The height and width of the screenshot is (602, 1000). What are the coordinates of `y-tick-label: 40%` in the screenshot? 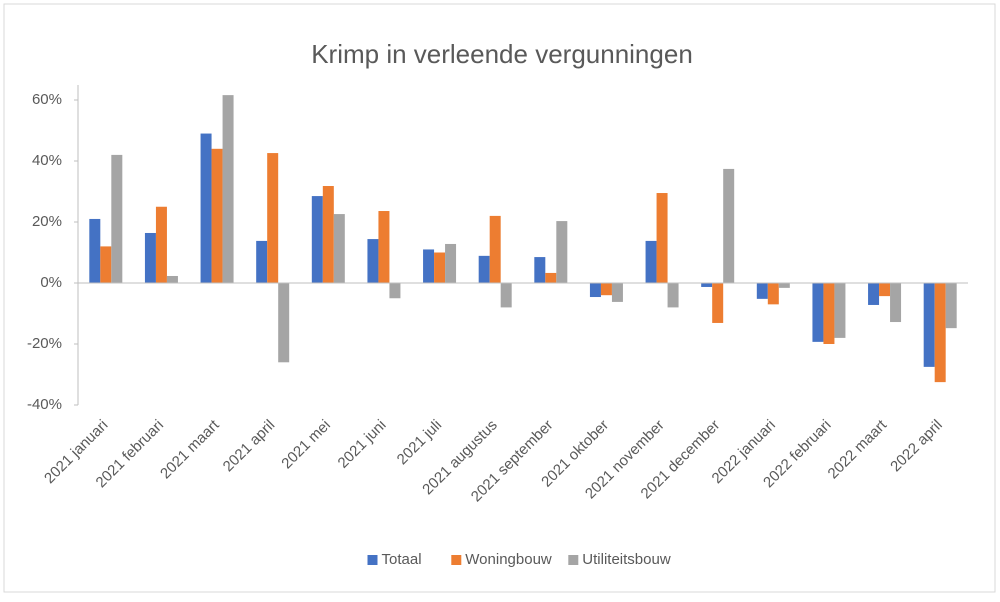 It's located at (47, 160).